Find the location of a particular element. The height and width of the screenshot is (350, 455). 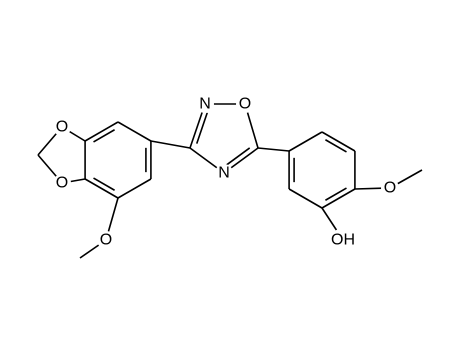

atom-label: OH is located at coordinates (343, 240).